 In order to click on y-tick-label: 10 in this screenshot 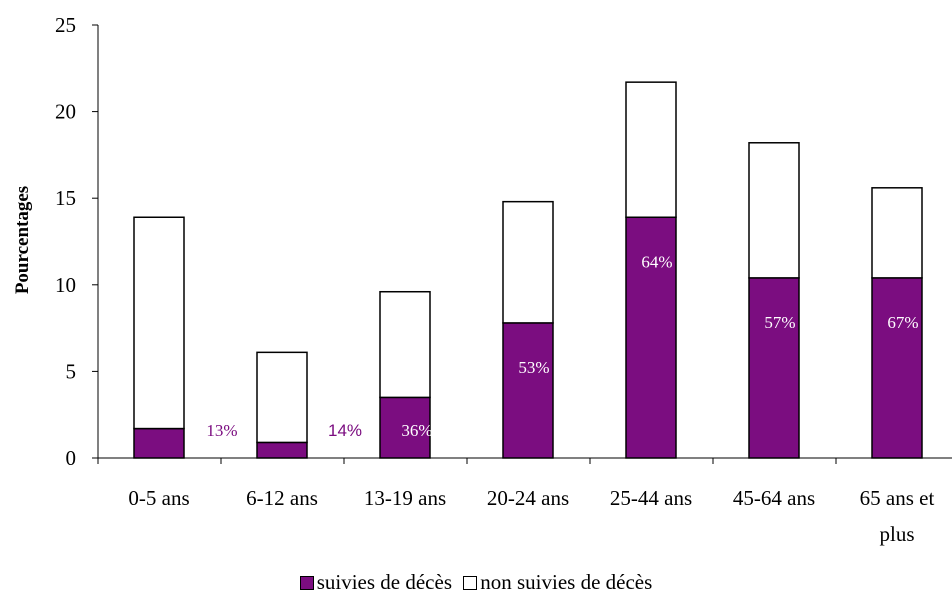, I will do `click(65, 285)`.